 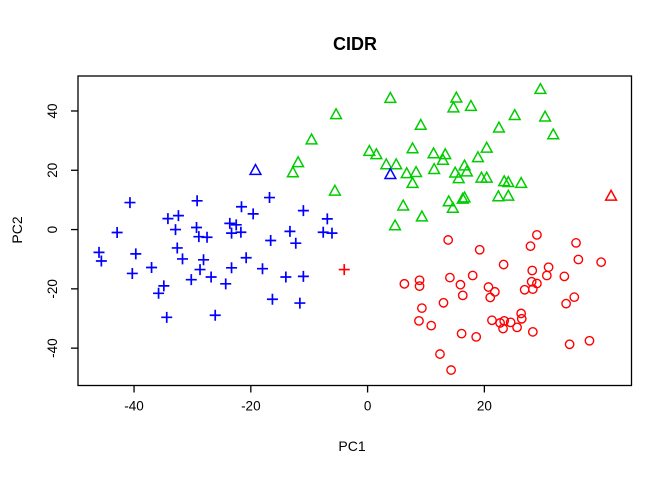 I want to click on cluster-2-green-triangle, so click(x=423, y=156).